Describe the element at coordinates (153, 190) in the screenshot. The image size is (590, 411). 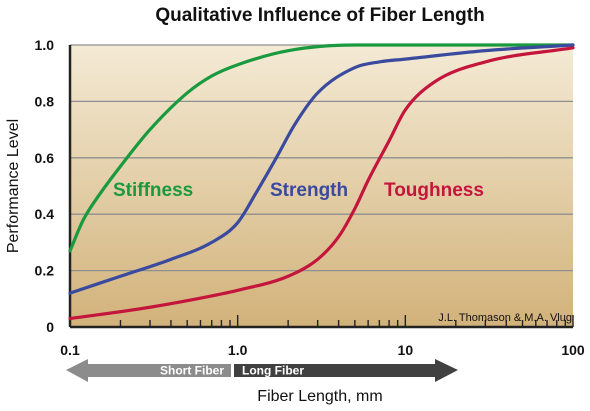
I see `series-label-stiffness: Stiffness` at that location.